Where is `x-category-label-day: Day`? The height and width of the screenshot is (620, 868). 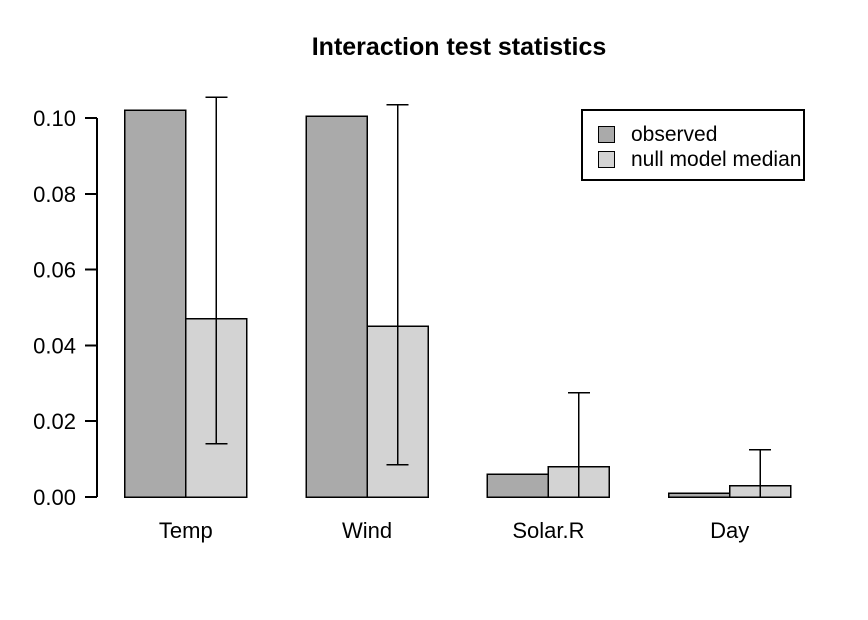 x-category-label-day: Day is located at coordinates (729, 530).